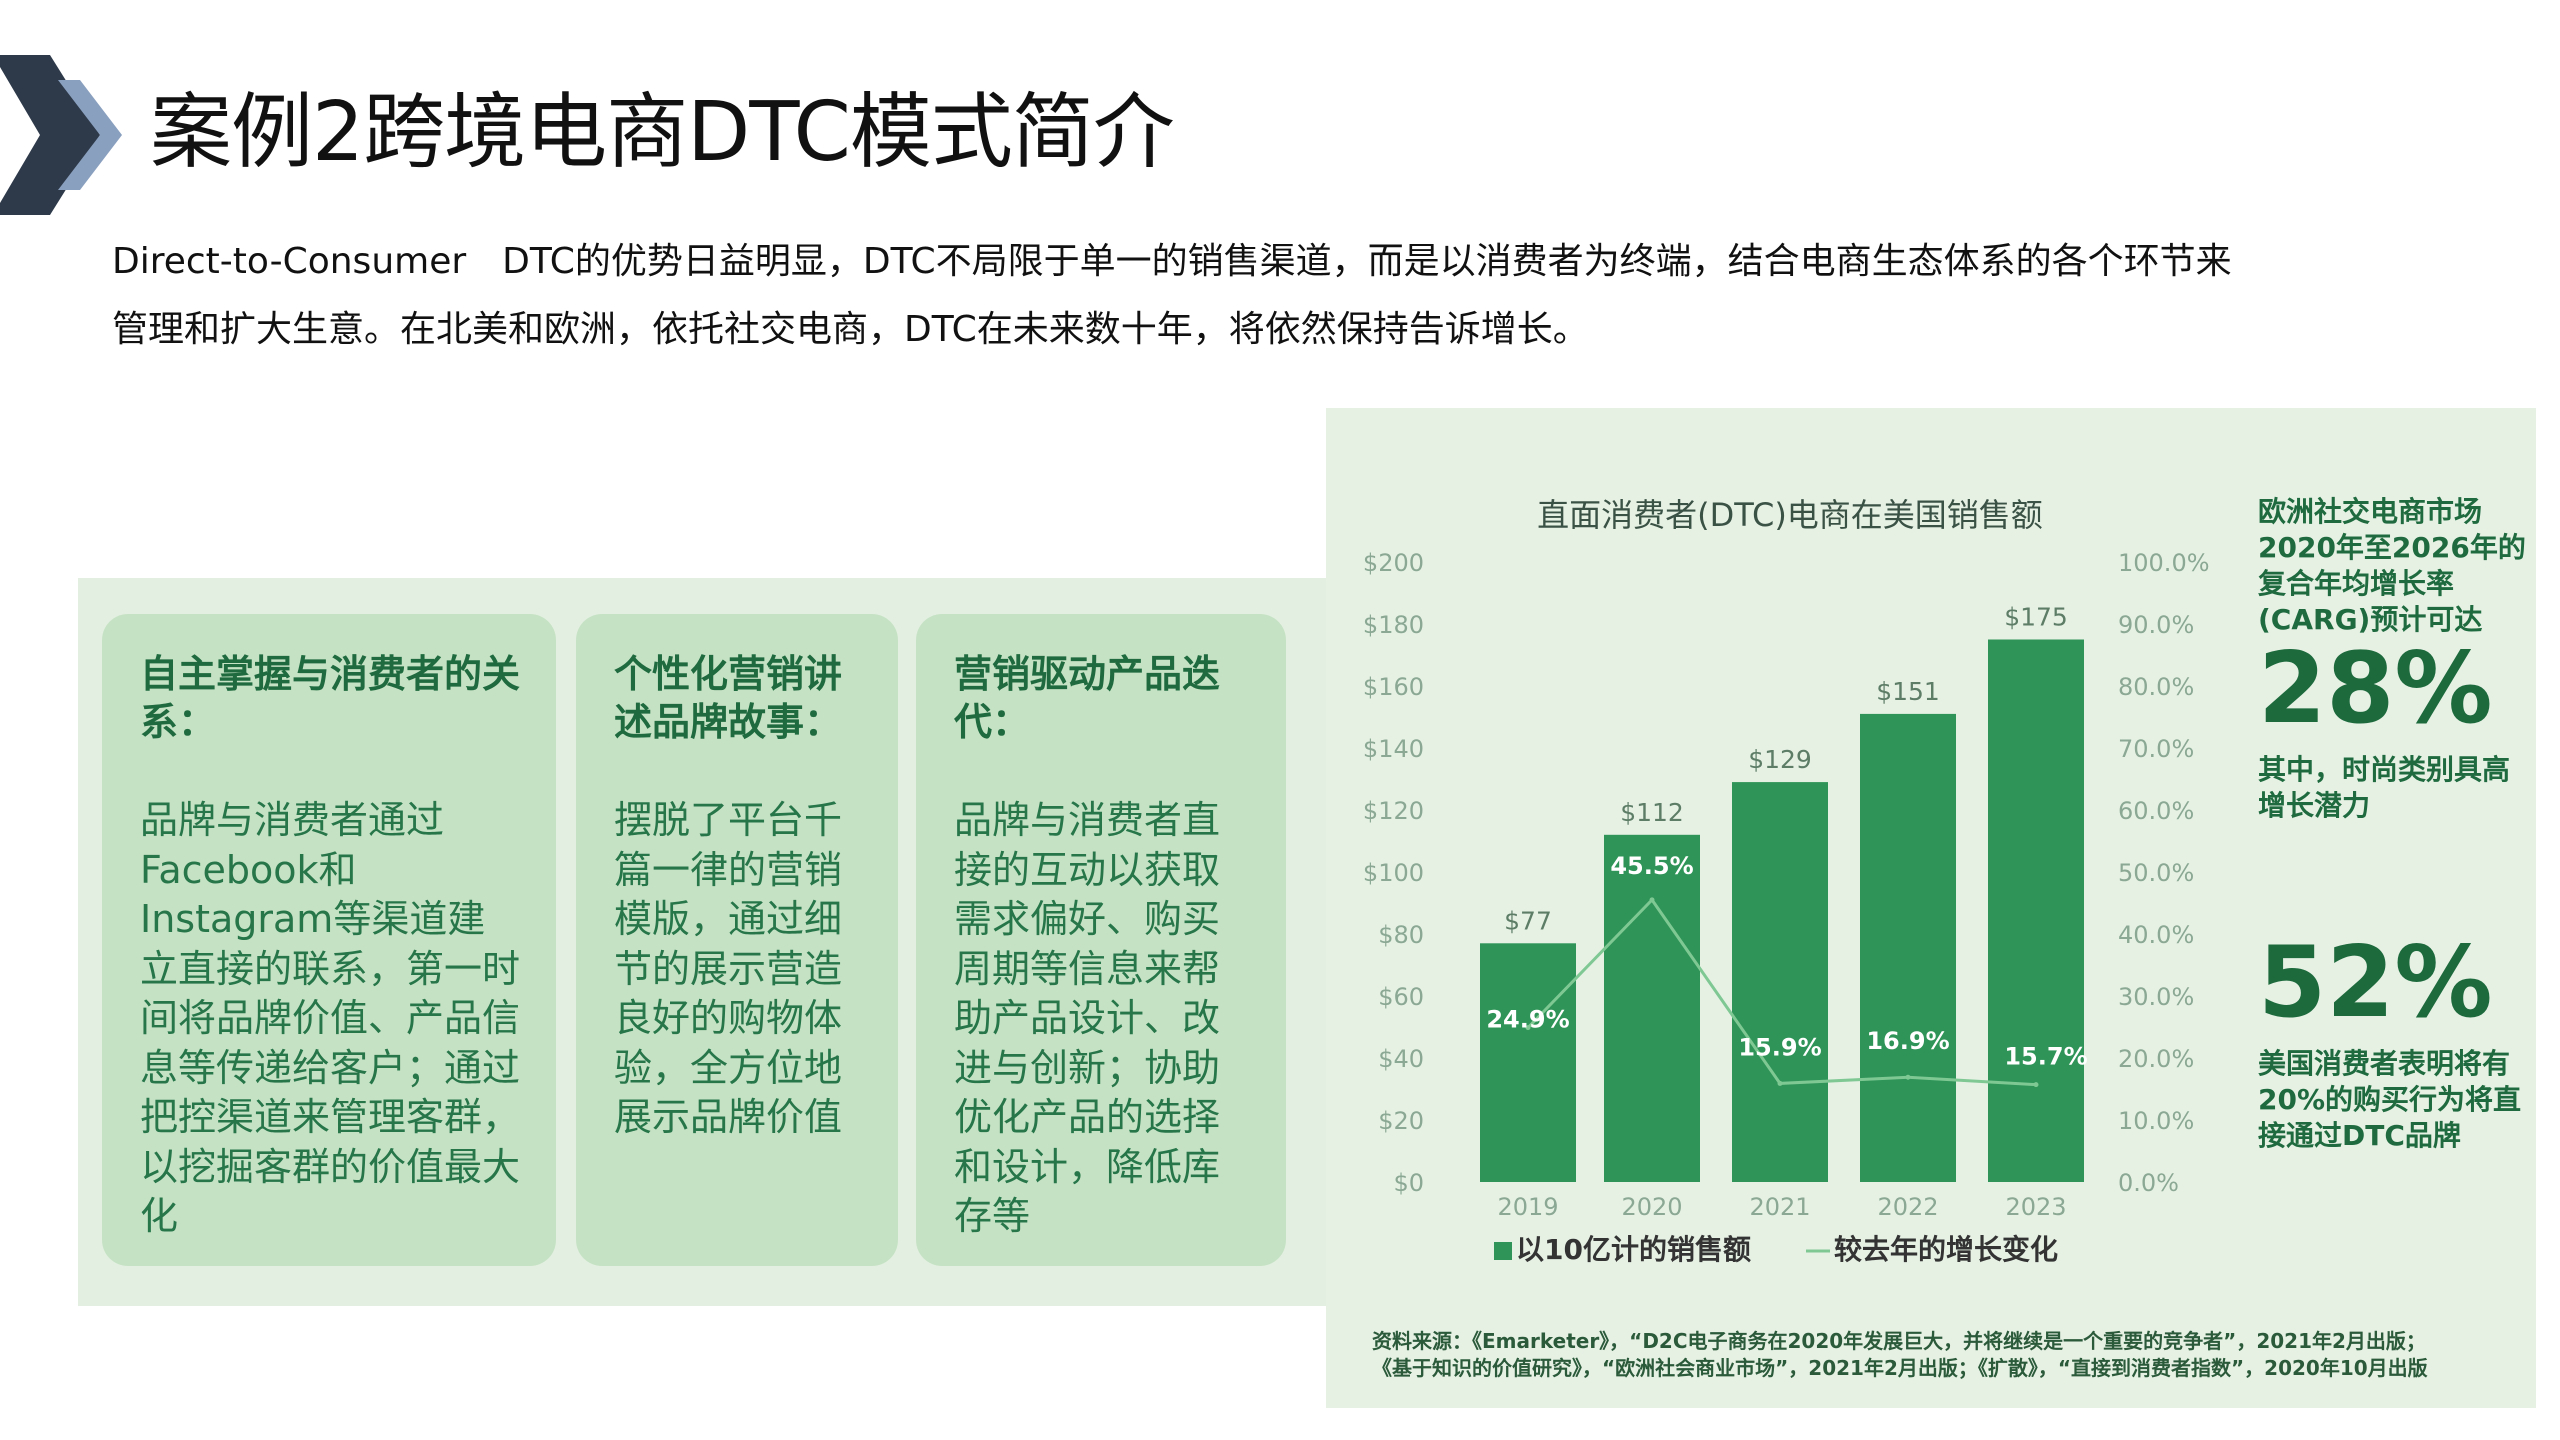  Describe the element at coordinates (2156, 1121) in the screenshot. I see `y-right-tick-label: 10.0%` at that location.